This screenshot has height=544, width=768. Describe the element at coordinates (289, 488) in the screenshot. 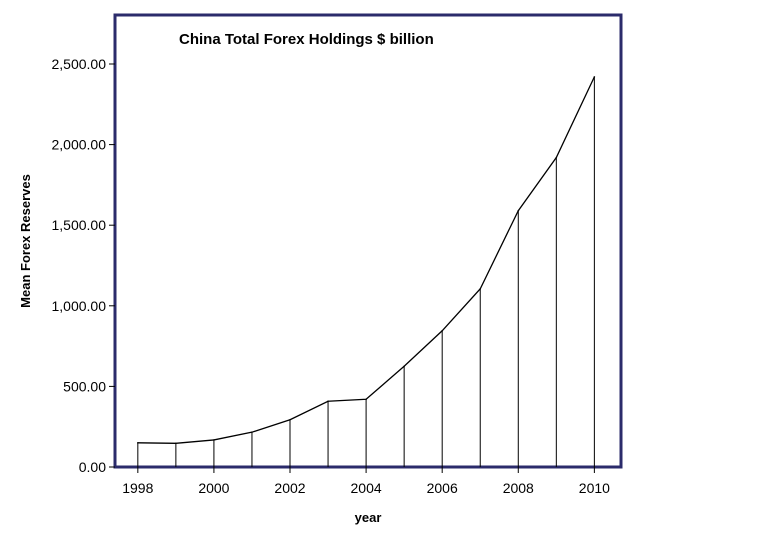

I see `x-tick-label: 2002` at that location.